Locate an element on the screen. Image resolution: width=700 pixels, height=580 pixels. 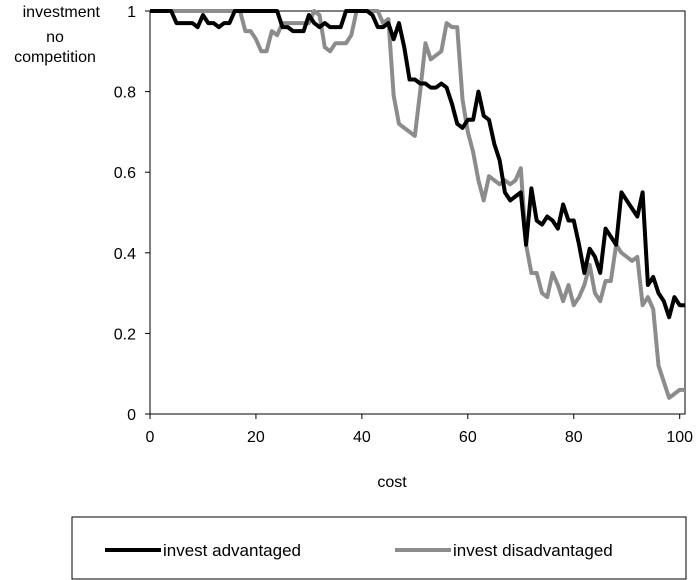
x-tick-label: 100 is located at coordinates (679, 437).